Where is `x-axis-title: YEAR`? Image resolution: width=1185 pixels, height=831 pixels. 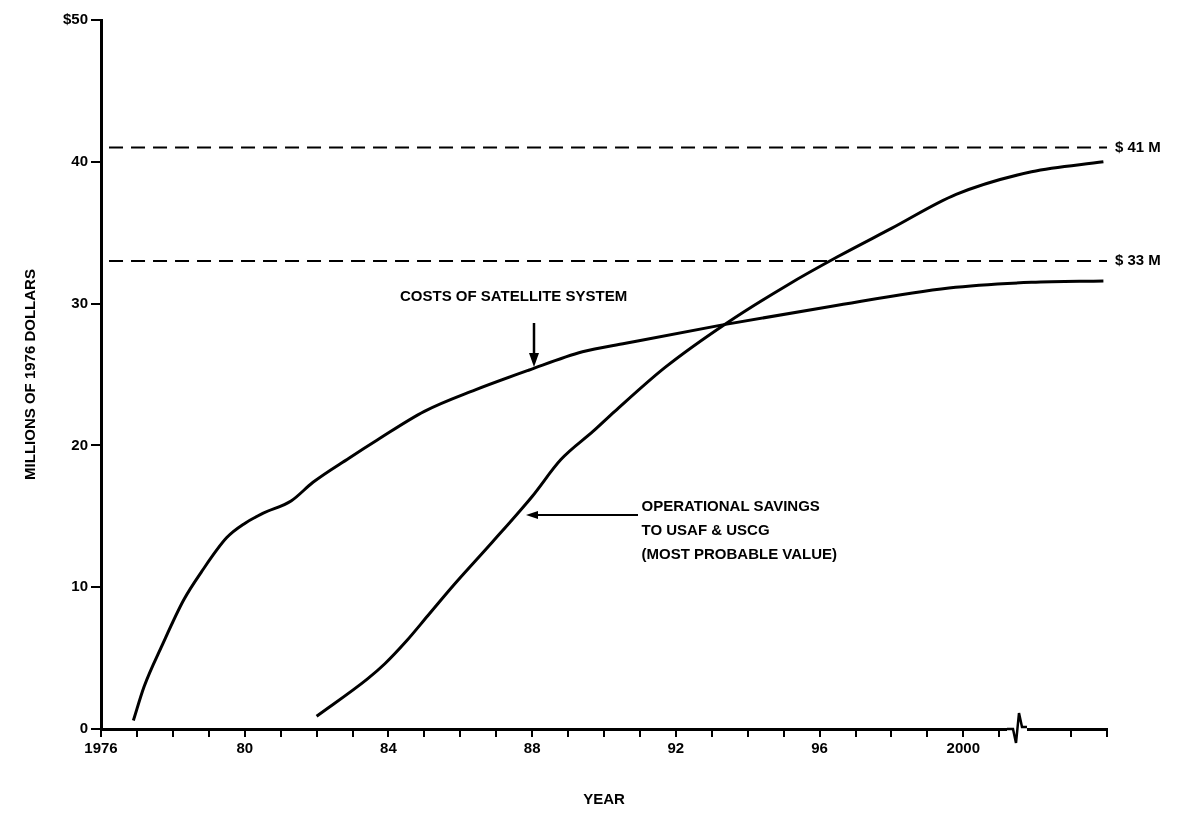
x-axis-title: YEAR is located at coordinates (604, 799).